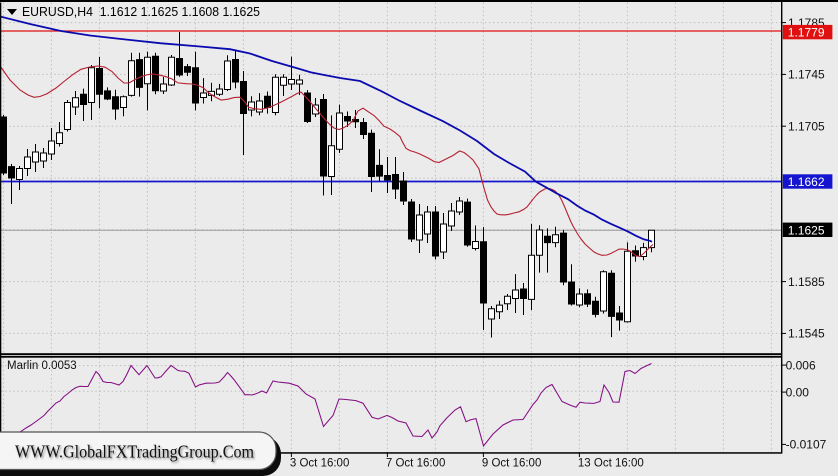 This screenshot has height=476, width=838. Describe the element at coordinates (415, 464) in the screenshot. I see `svg-text: 7 Oct 16:00` at that location.